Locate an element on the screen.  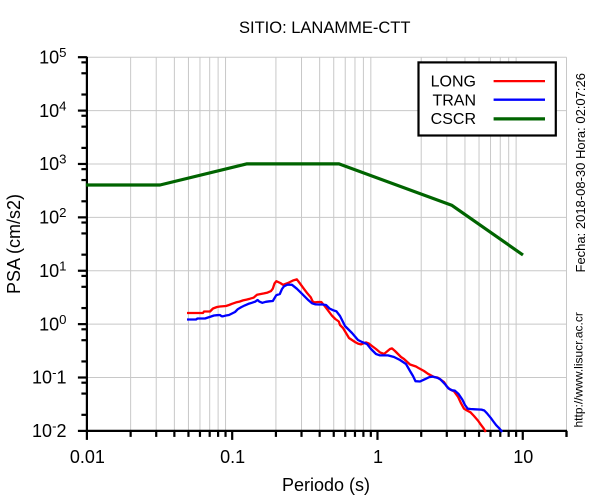
svg-text: LONG is located at coordinates (453, 82).